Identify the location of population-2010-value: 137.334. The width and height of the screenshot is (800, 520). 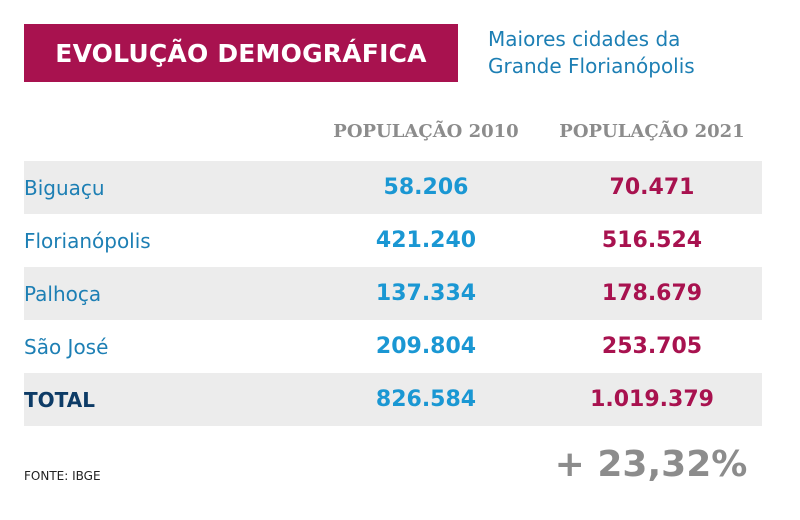
(426, 293).